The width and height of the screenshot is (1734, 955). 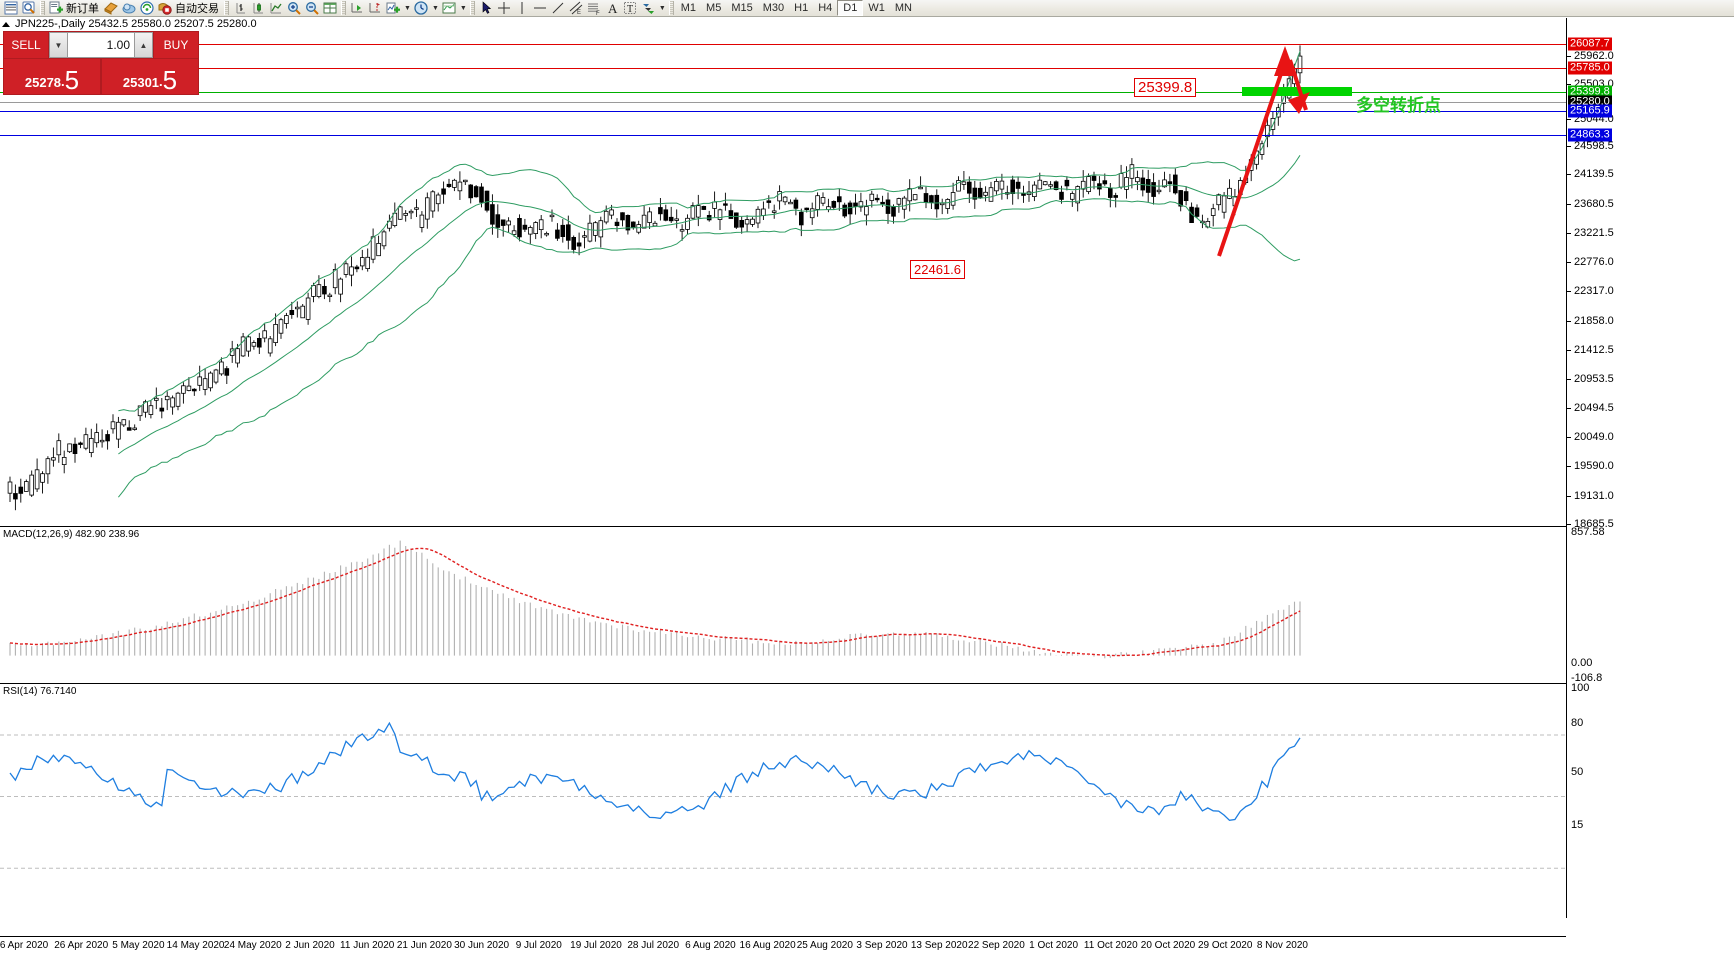 I want to click on trendline-tool-icon, so click(x=558, y=8).